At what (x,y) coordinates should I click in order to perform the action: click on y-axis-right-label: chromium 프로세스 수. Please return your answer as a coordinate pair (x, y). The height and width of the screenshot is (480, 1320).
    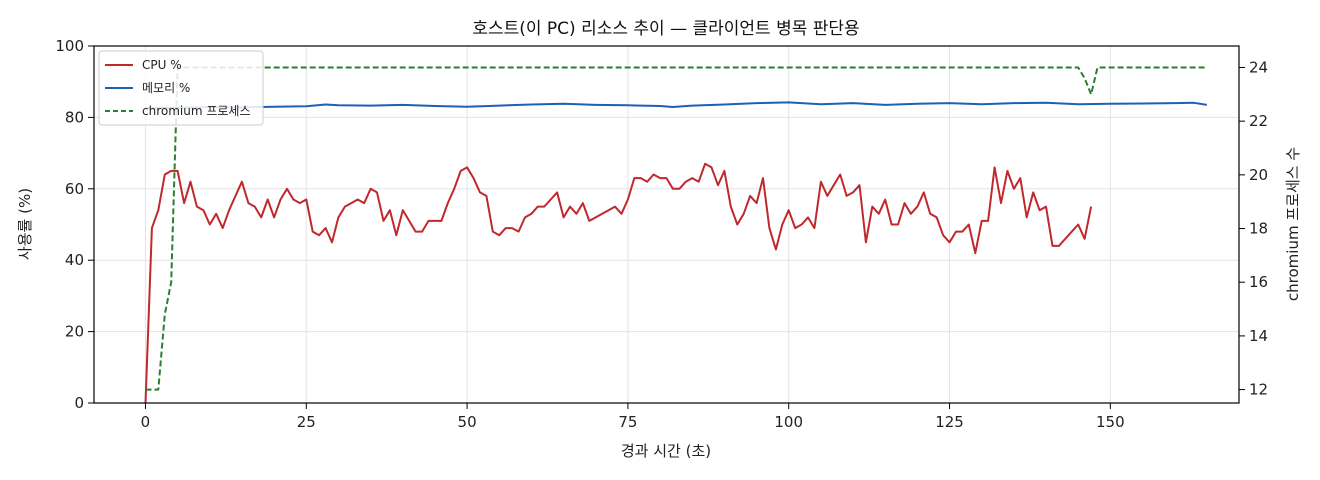
    Looking at the image, I should click on (1293, 224).